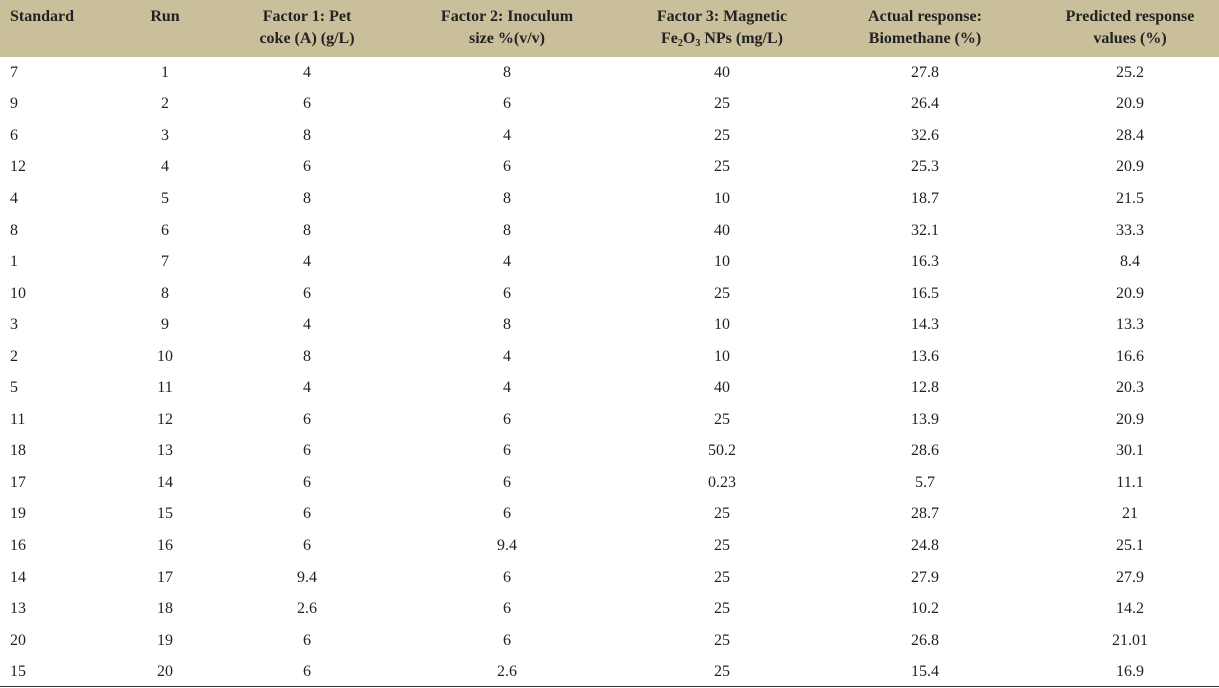 The image size is (1219, 688). I want to click on header-background, so click(609, 28).